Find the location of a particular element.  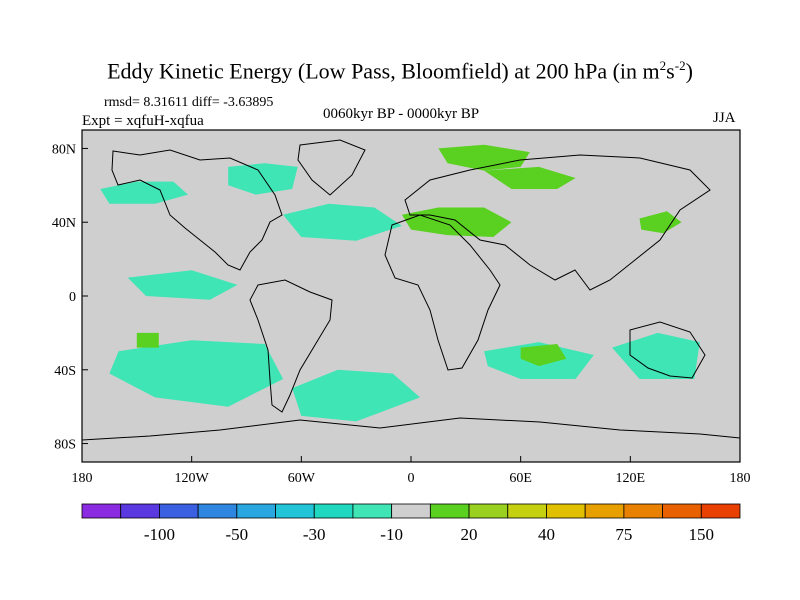

australia-coast is located at coordinates (667, 350).